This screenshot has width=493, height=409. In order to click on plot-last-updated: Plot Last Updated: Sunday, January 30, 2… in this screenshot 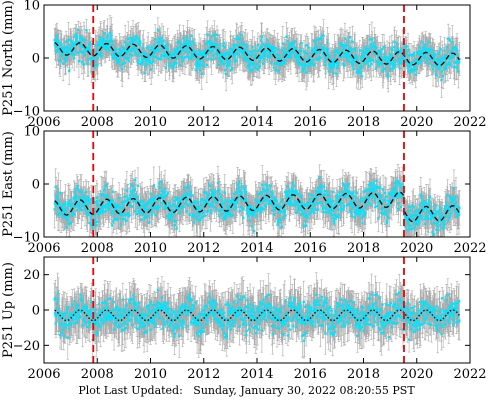, I will do `click(246, 393)`.